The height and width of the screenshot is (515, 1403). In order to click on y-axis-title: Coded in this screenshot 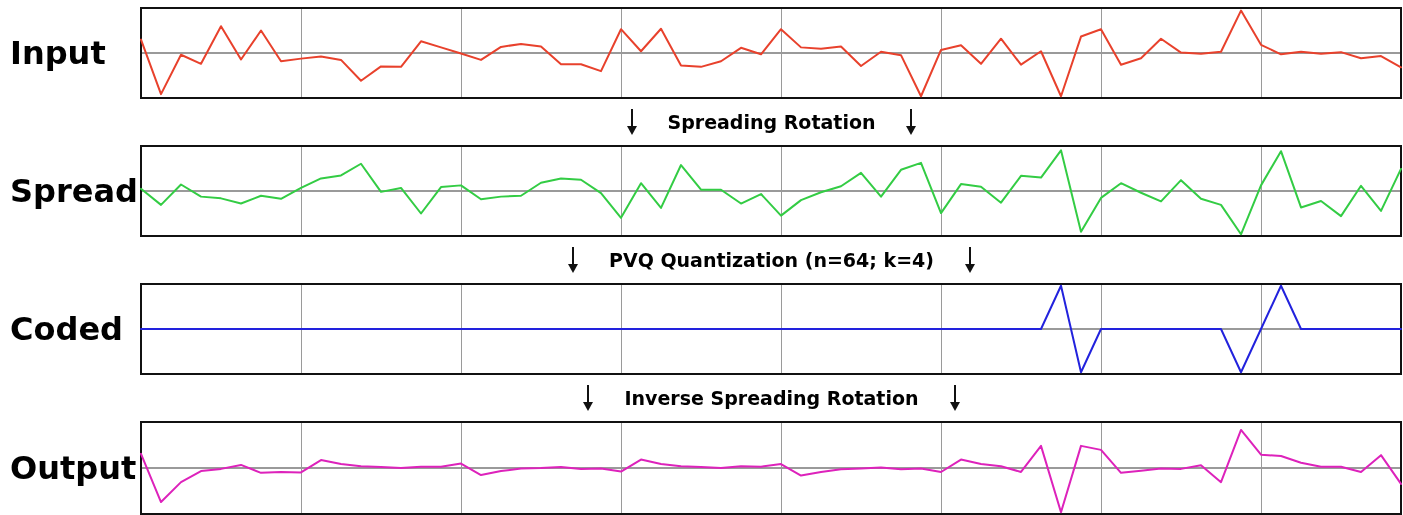, I will do `click(66, 329)`.